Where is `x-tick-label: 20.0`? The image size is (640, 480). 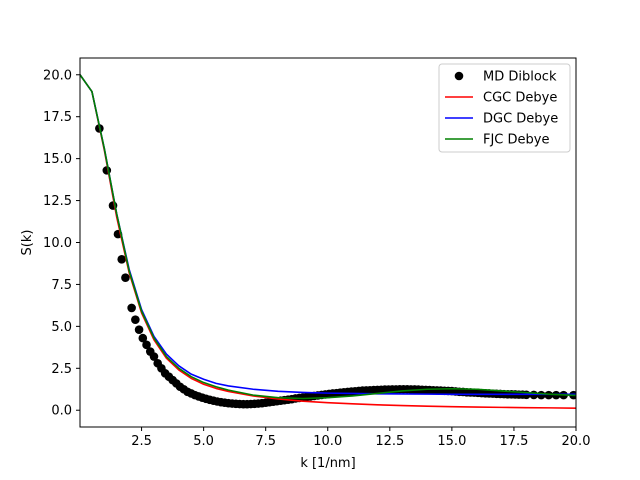
x-tick-label: 20.0 is located at coordinates (576, 441).